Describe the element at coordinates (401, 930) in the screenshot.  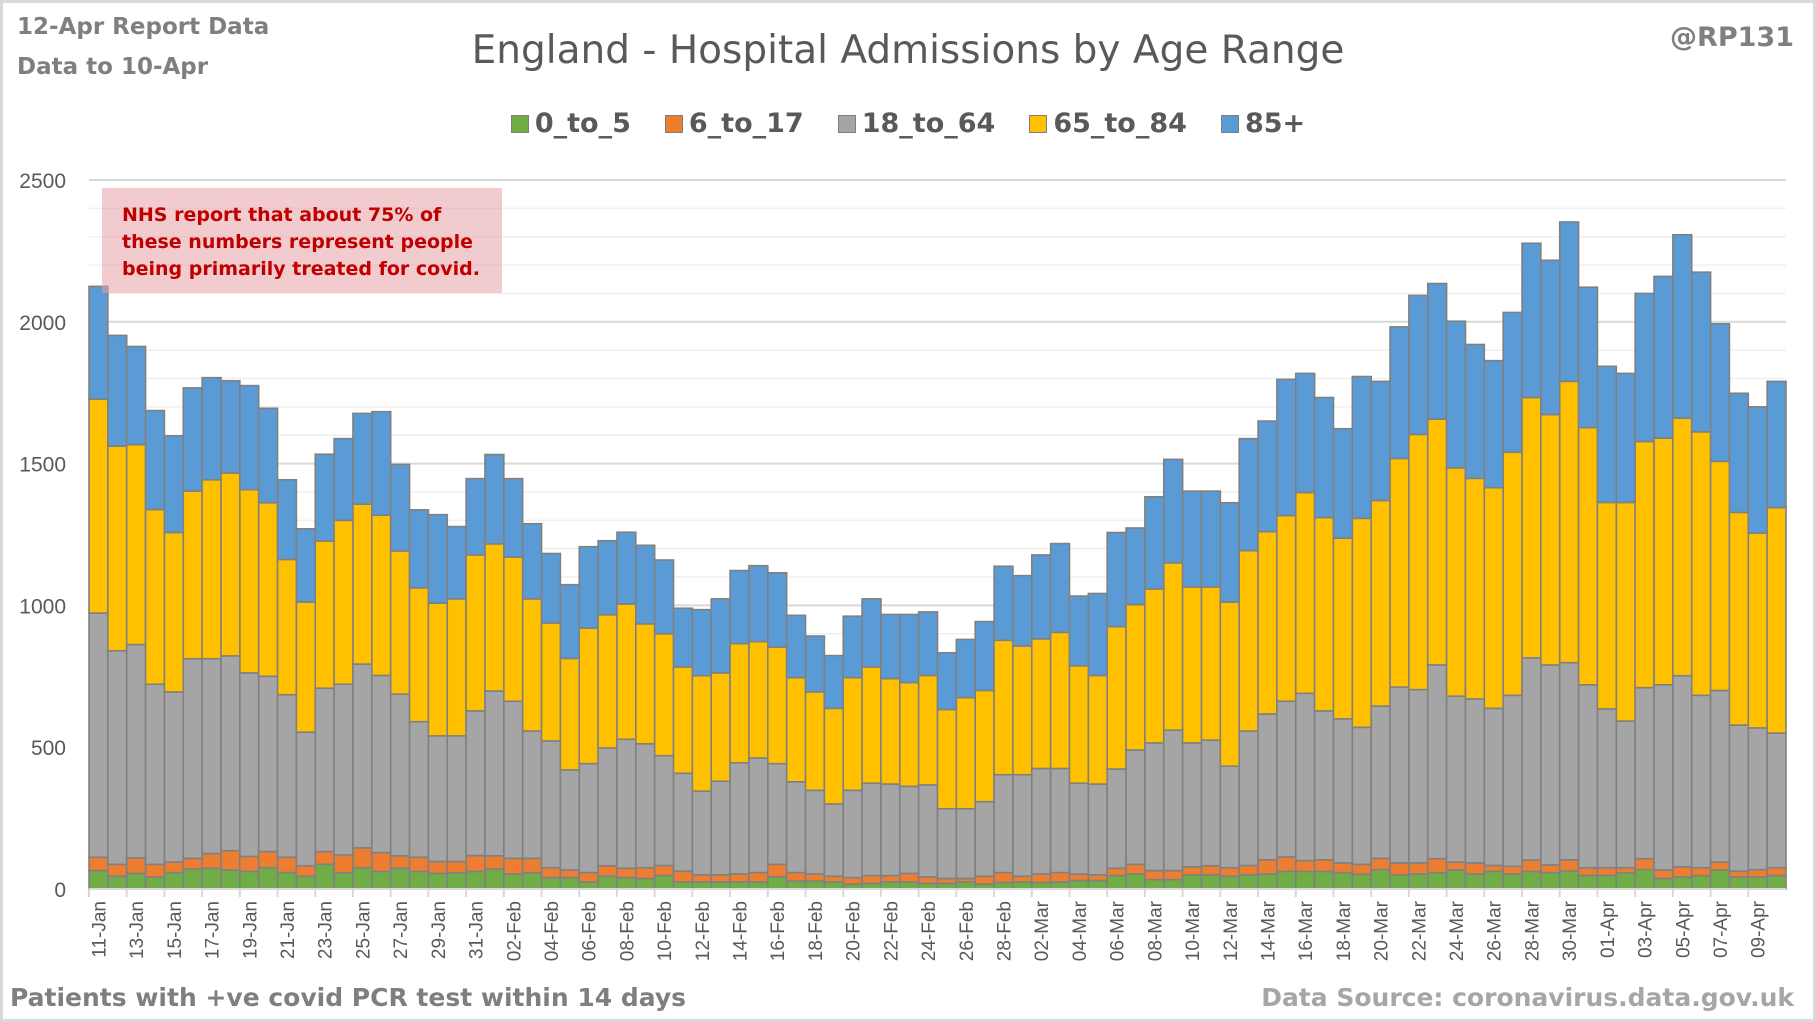
I see `x-tick-label: 27-Jan` at that location.